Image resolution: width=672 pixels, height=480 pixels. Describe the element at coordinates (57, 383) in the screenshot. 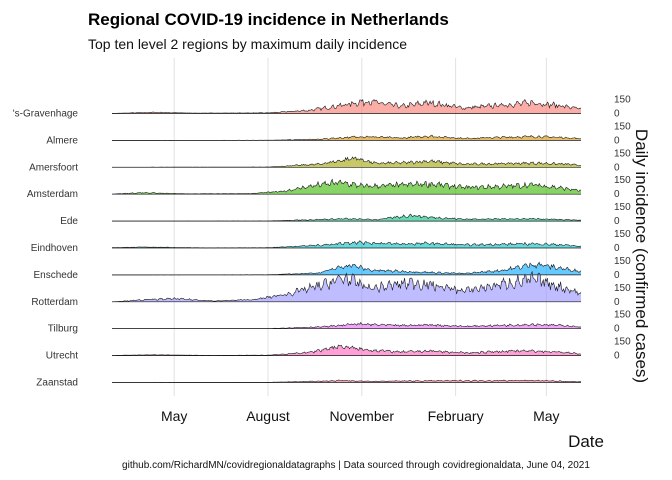

I see `region-label: Zaanstad` at that location.